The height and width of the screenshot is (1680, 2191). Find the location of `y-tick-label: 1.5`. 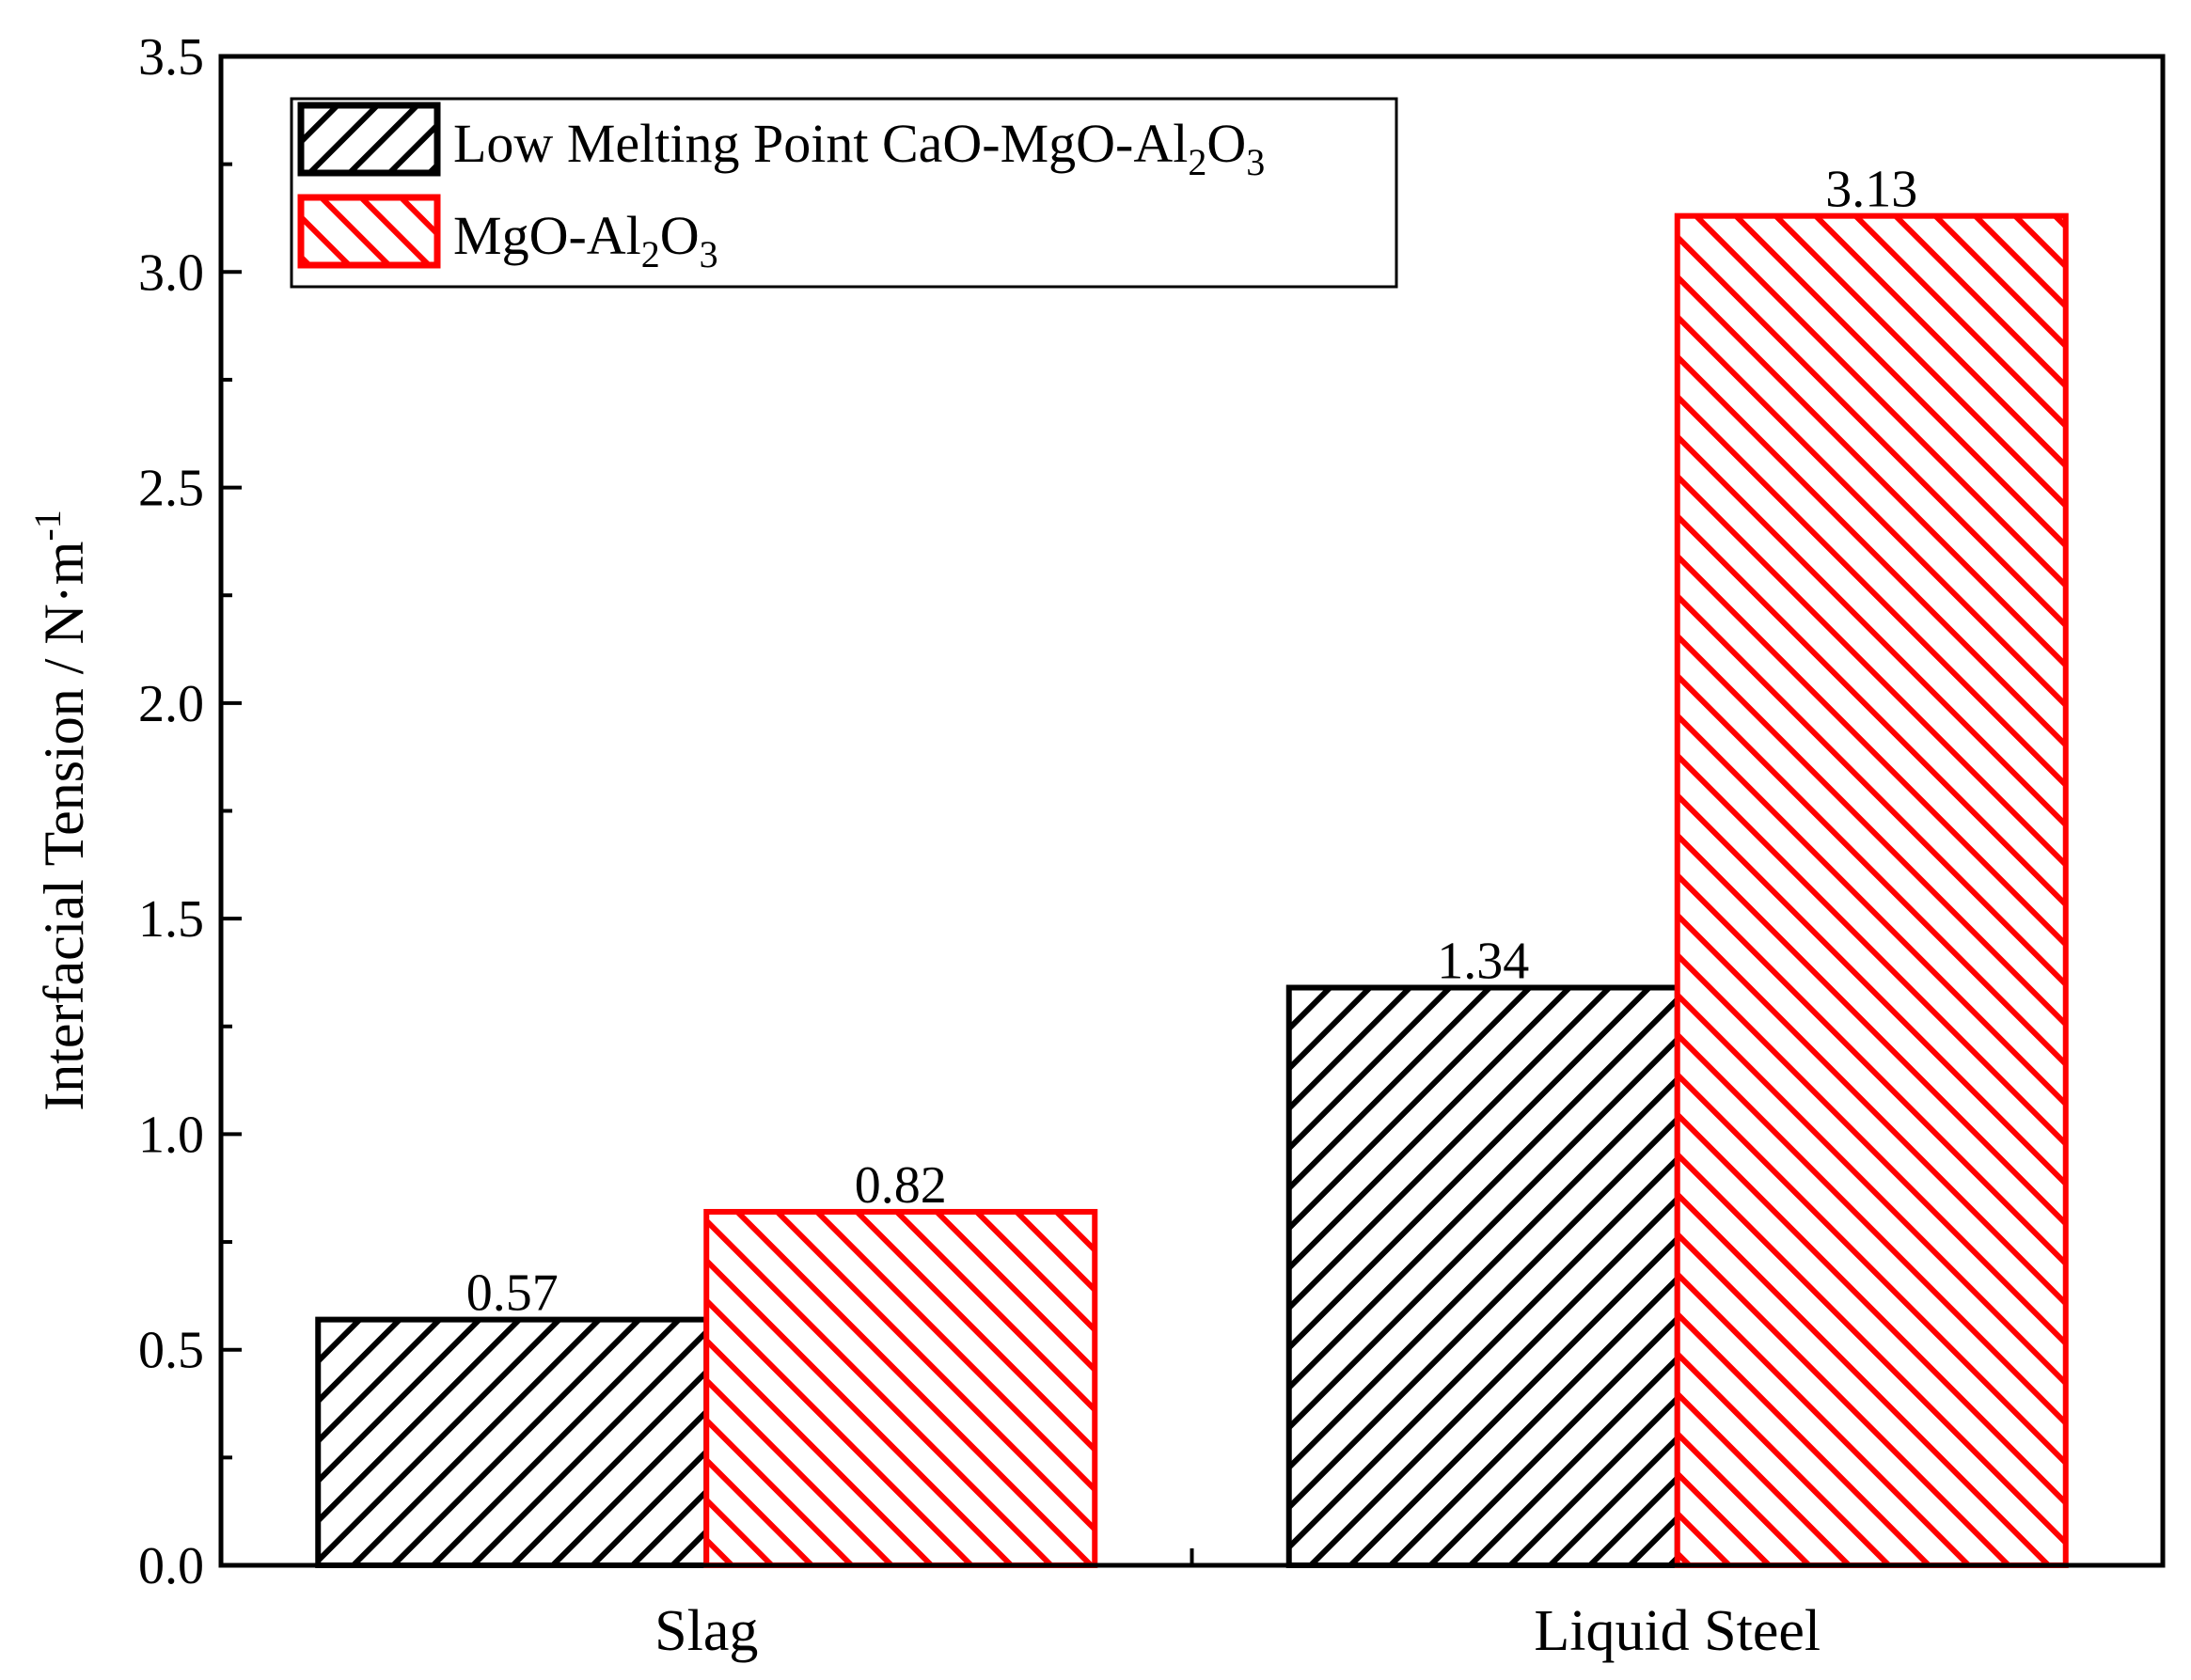

y-tick-label: 1.5 is located at coordinates (171, 919).